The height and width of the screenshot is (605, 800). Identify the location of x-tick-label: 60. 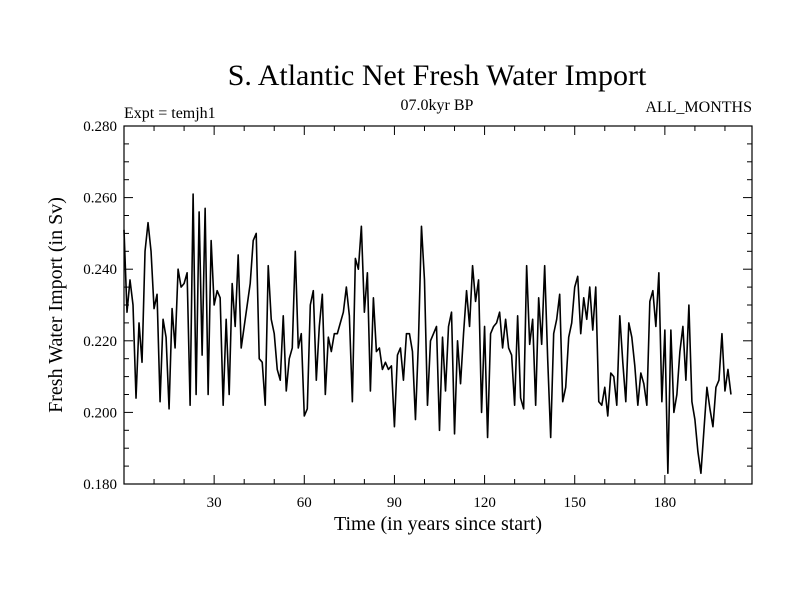
(304, 503).